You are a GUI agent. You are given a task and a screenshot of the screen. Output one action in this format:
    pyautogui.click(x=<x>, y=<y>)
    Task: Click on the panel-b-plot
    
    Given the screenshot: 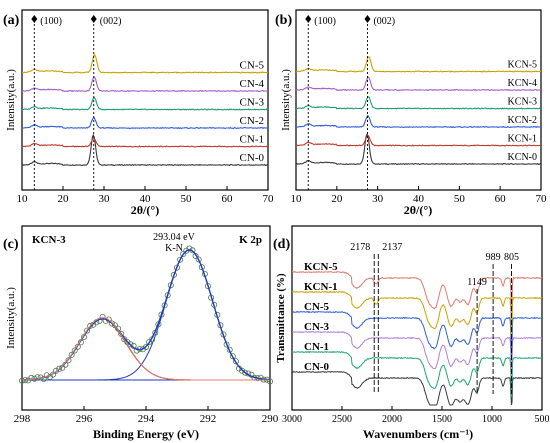 What is the action you would take?
    pyautogui.click(x=418, y=111)
    